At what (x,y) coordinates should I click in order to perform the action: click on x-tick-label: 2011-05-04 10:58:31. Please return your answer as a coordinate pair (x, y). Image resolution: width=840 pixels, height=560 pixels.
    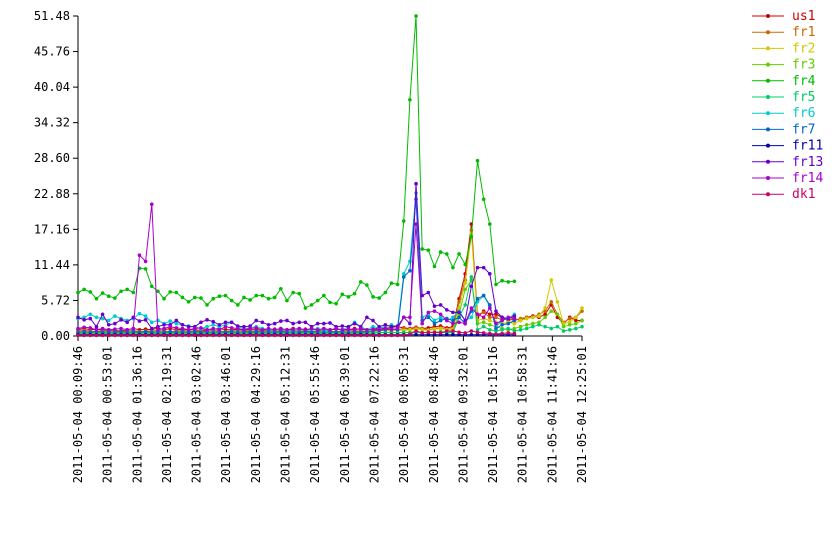
    Looking at the image, I should click on (523, 414).